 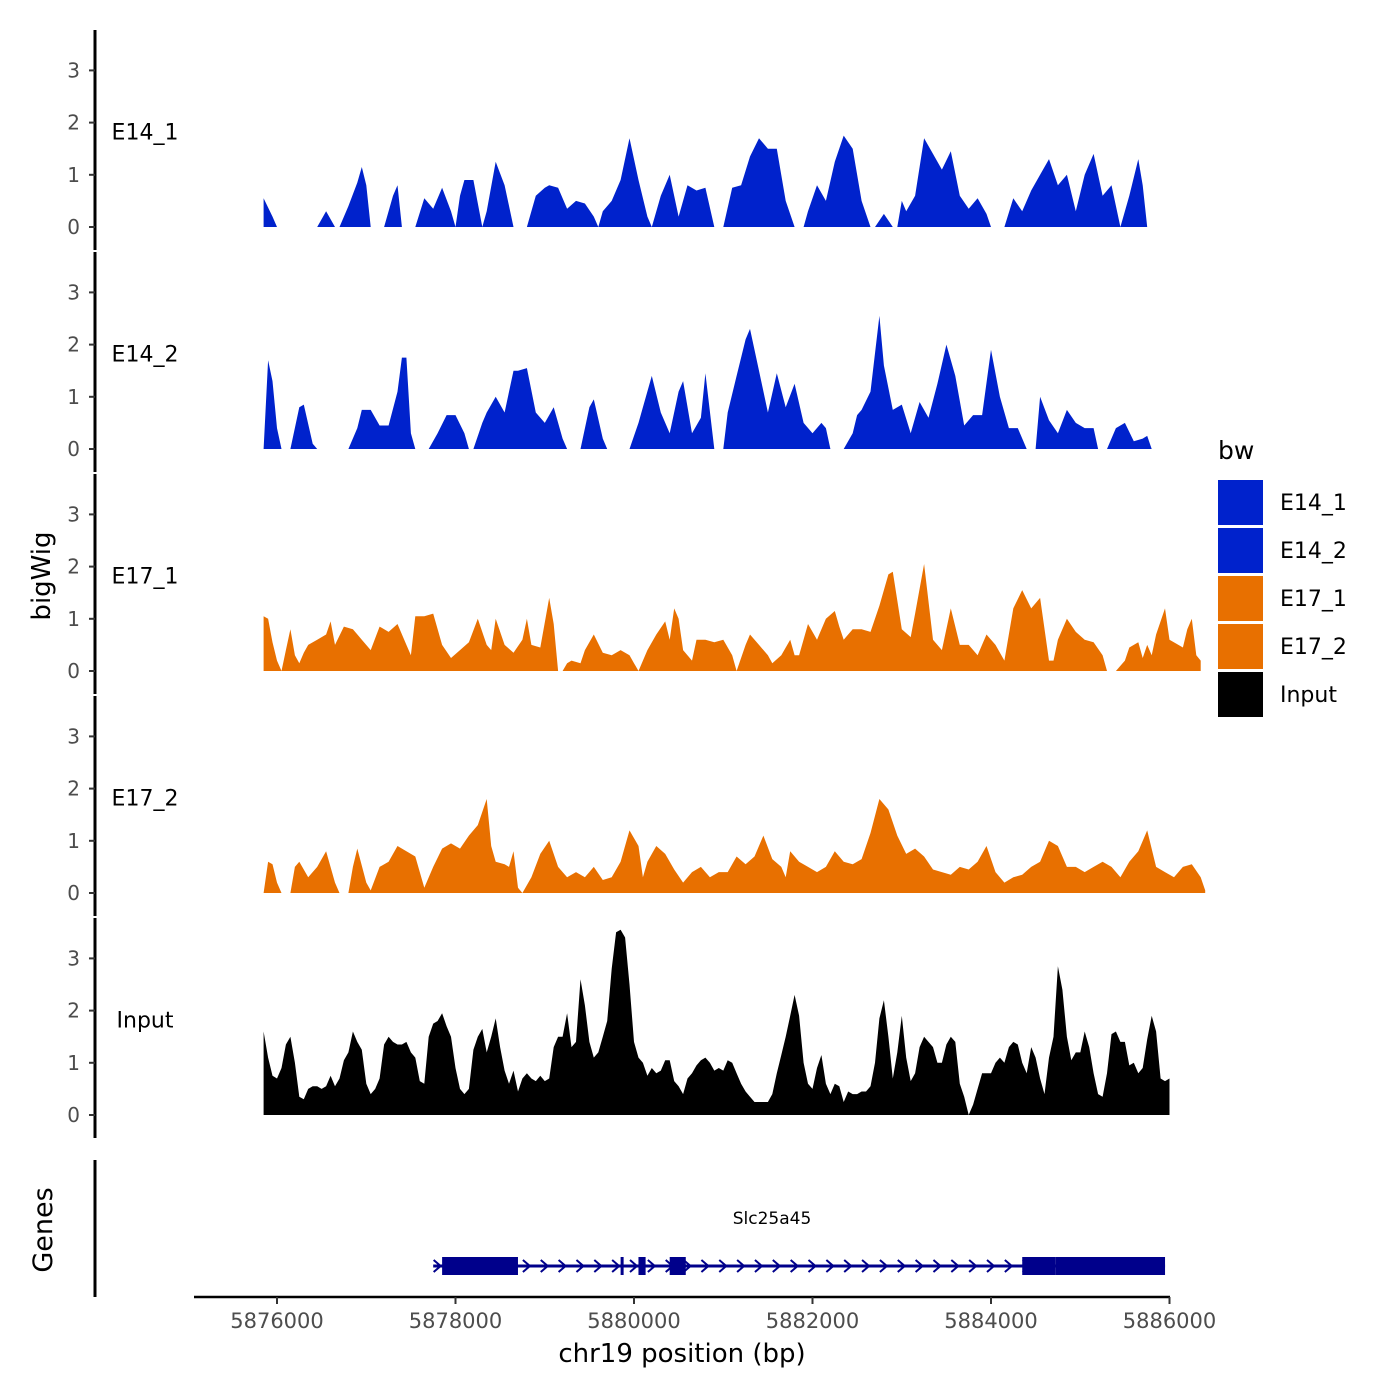 What do you see at coordinates (1236, 450) in the screenshot?
I see `legend-title: bw` at bounding box center [1236, 450].